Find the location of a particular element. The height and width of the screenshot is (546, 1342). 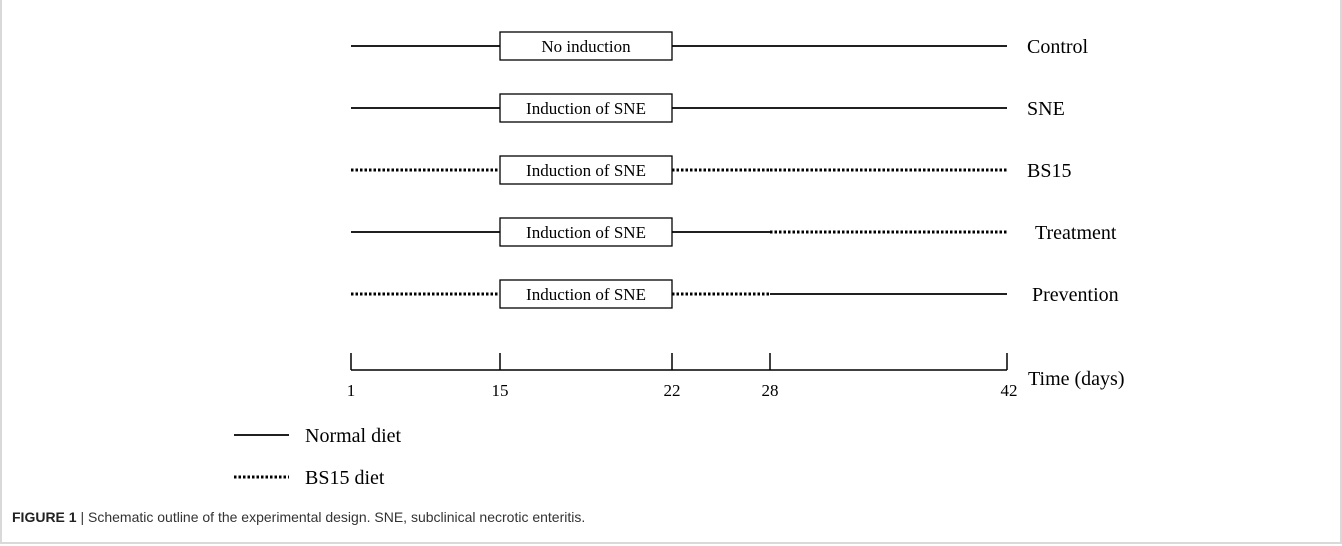

row-treatment: Induction of SNE Treatment is located at coordinates (734, 232).